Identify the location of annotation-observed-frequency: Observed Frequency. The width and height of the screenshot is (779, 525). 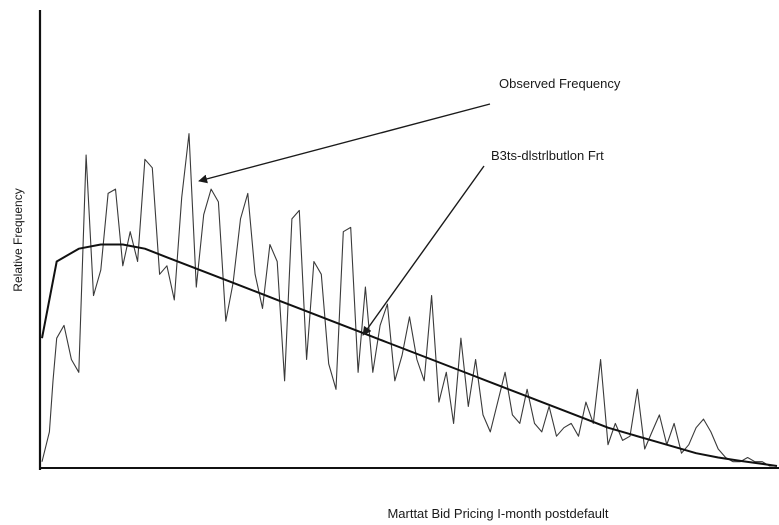
(560, 83).